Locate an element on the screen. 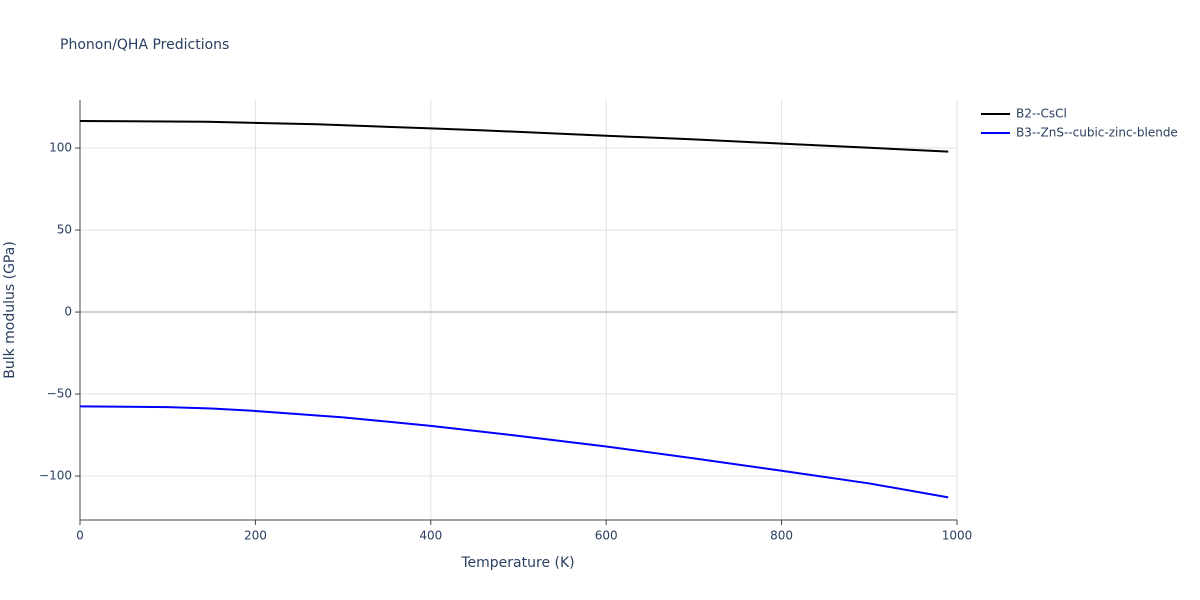 This screenshot has height=600, width=1200. x-tick-label: 800 is located at coordinates (781, 536).